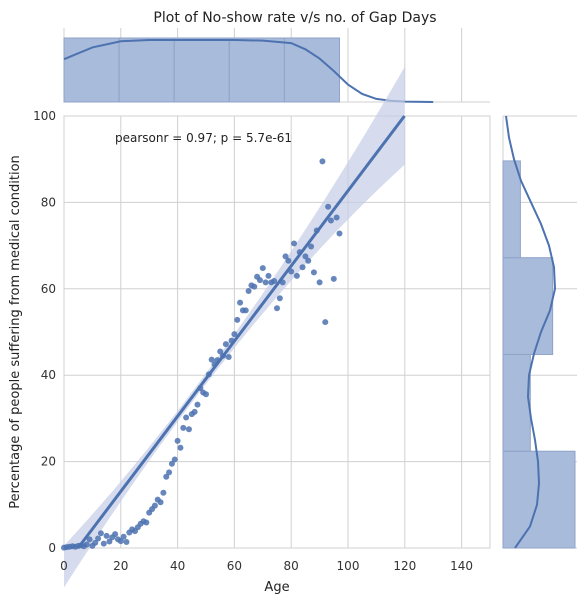  Describe the element at coordinates (276, 587) in the screenshot. I see `x-axis-label: Age` at that location.